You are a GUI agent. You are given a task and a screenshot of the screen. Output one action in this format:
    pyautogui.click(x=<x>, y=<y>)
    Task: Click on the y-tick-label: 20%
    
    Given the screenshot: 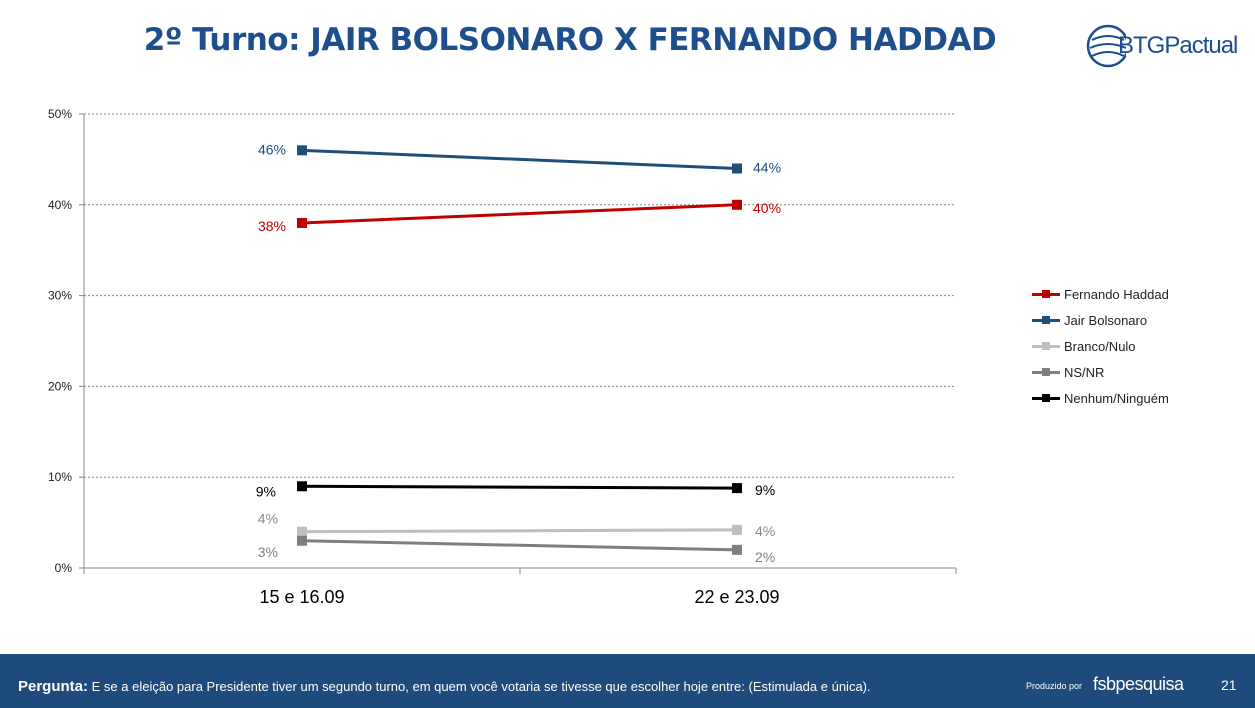 What is the action you would take?
    pyautogui.click(x=60, y=386)
    